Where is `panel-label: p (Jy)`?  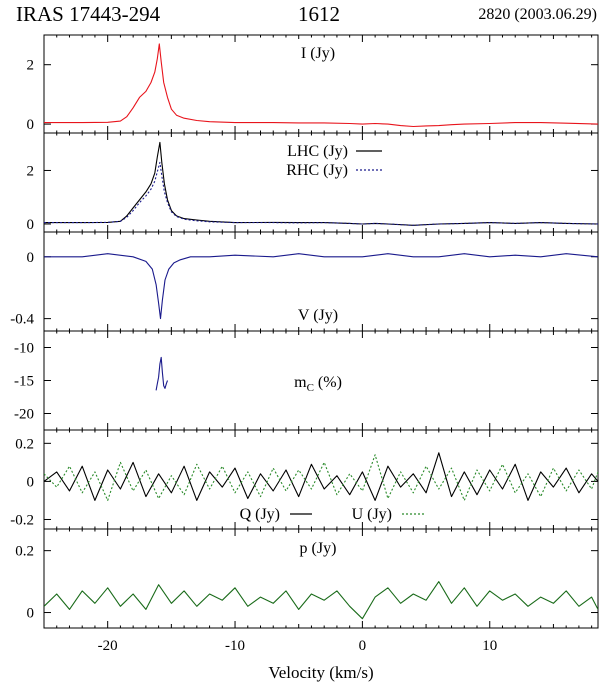 panel-label: p (Jy) is located at coordinates (318, 548).